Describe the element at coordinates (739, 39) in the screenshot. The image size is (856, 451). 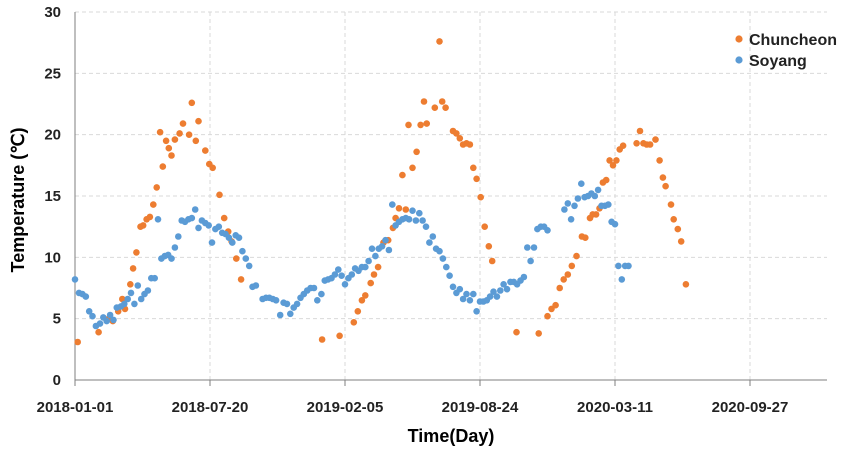
I see `legend-marker-chuncheon` at that location.